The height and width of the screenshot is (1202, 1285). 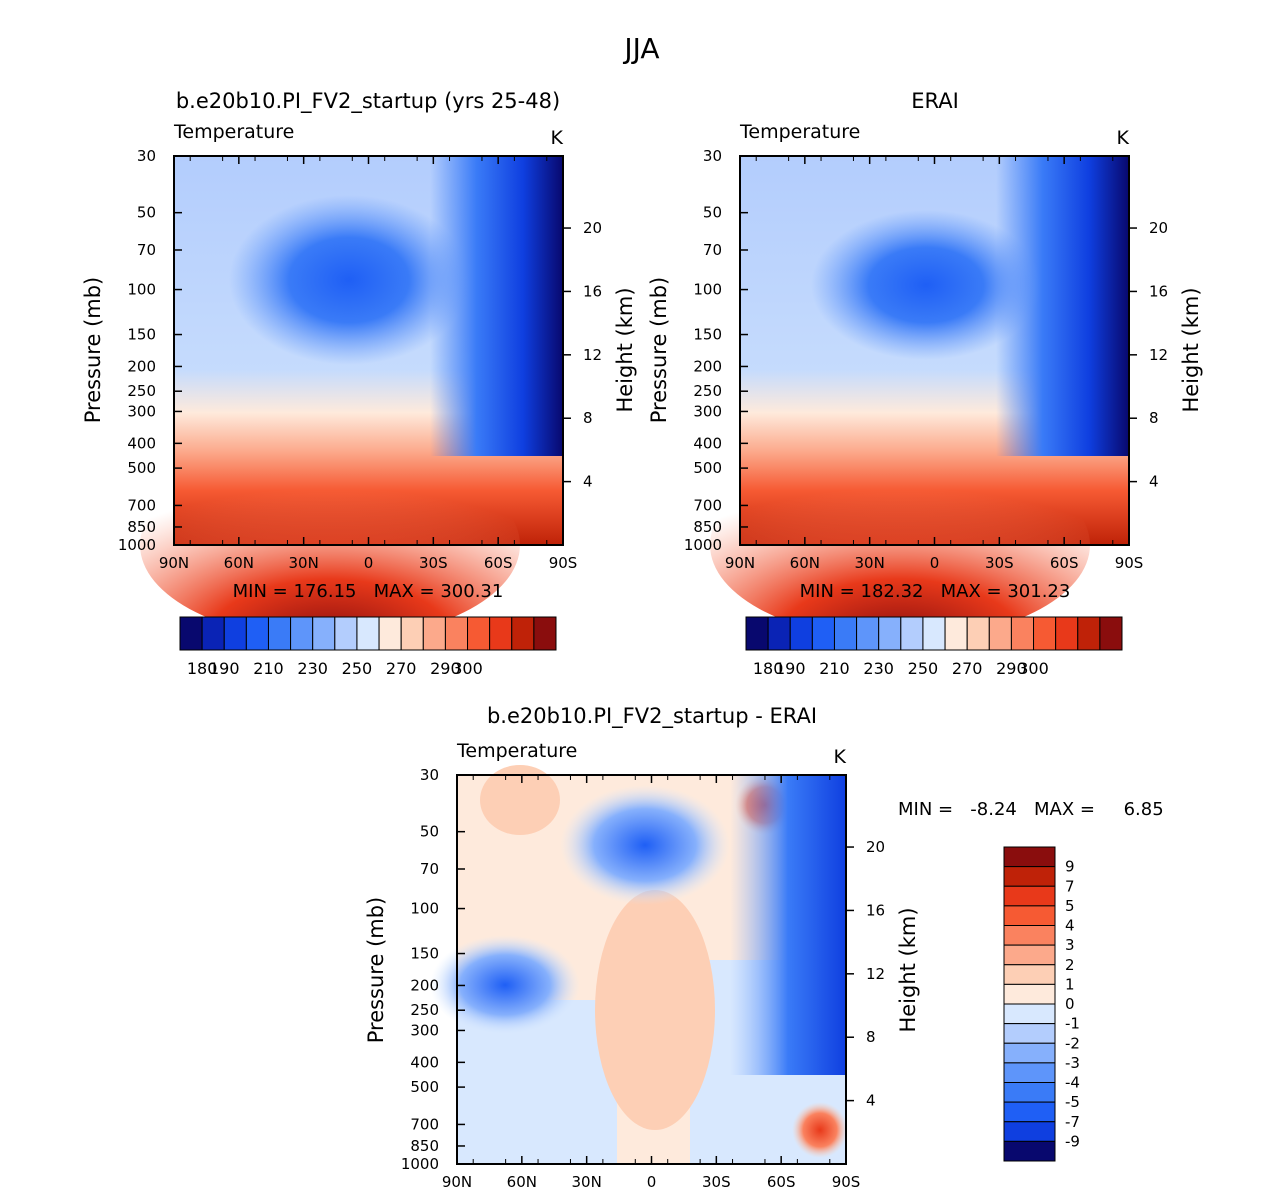 I want to click on y-tick-label: 200, so click(x=424, y=985).